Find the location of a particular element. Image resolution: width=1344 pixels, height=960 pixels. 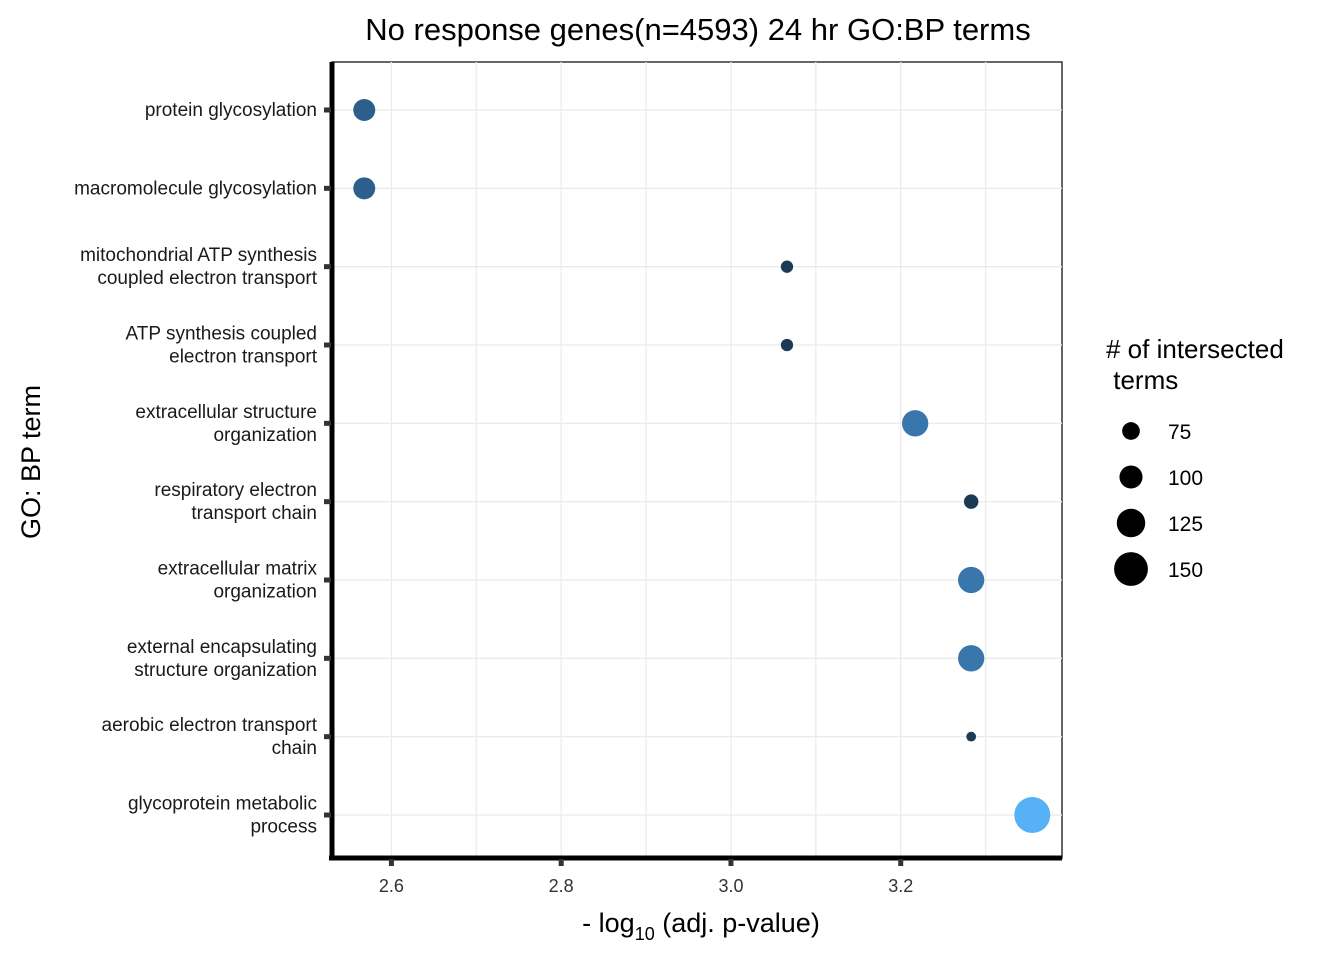

y-tick-label: macromolecule glycosylation is located at coordinates (195, 188).